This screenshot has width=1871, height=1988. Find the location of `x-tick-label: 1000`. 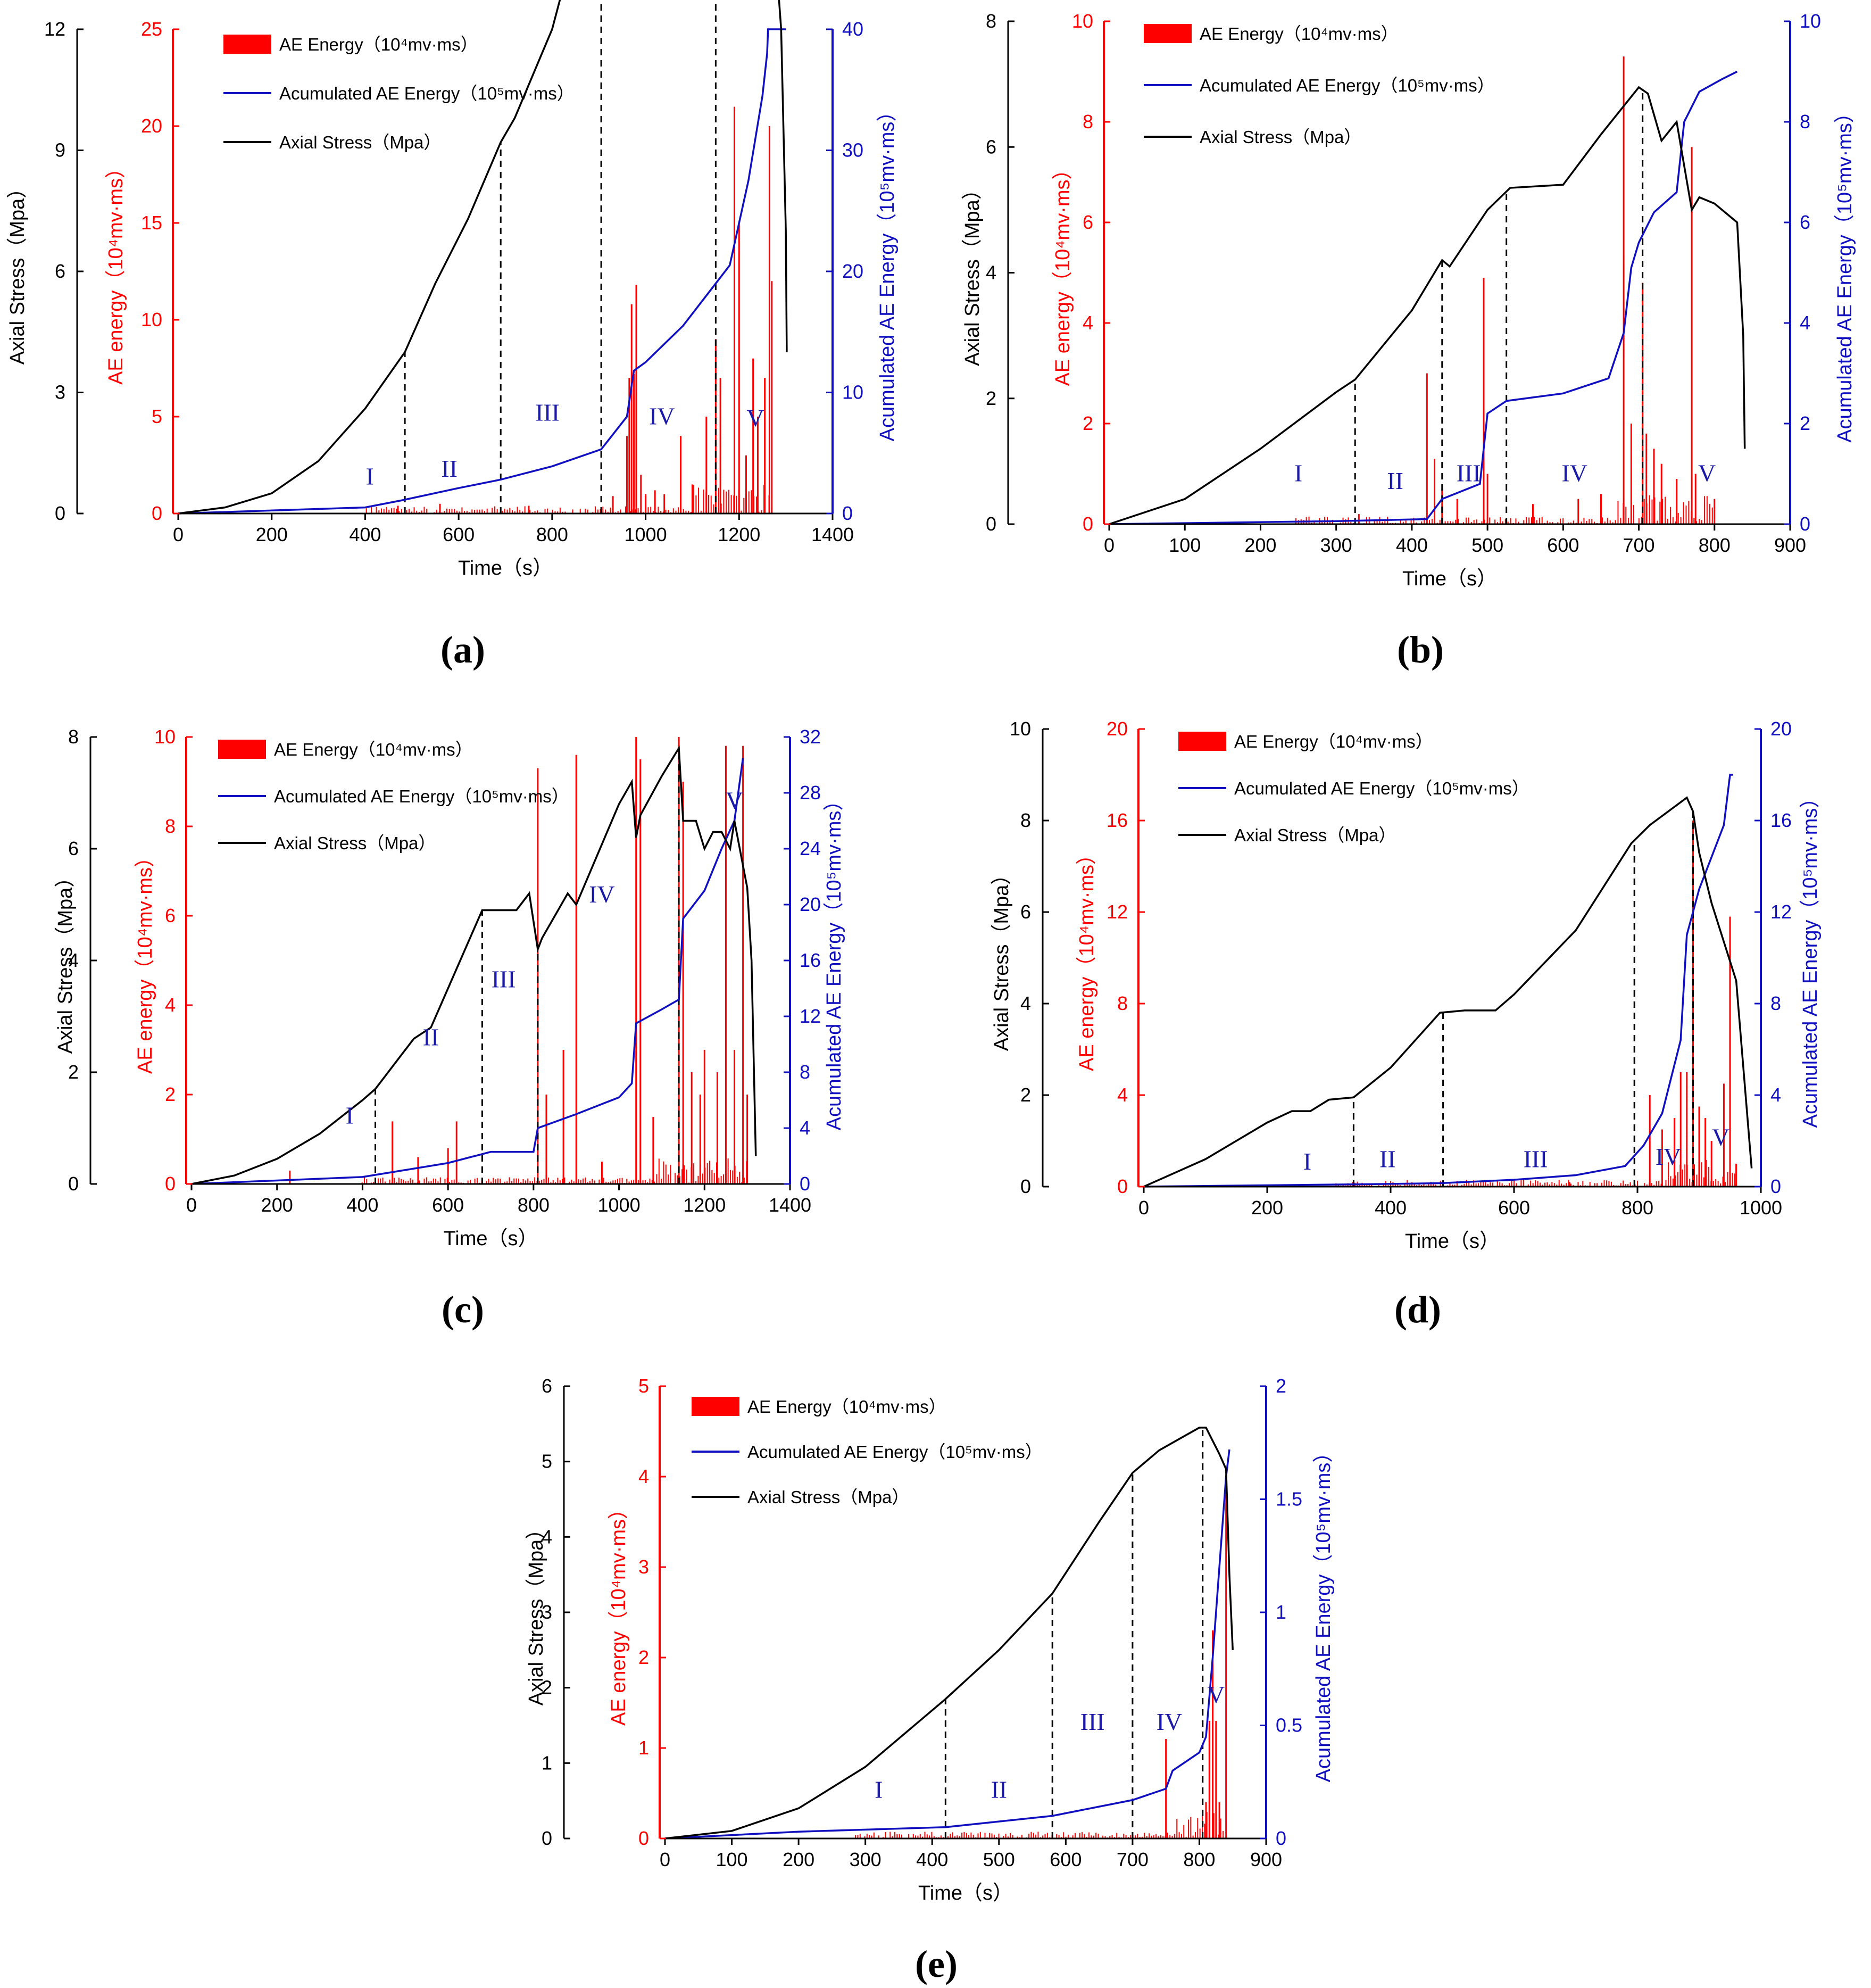

x-tick-label: 1000 is located at coordinates (619, 1205).